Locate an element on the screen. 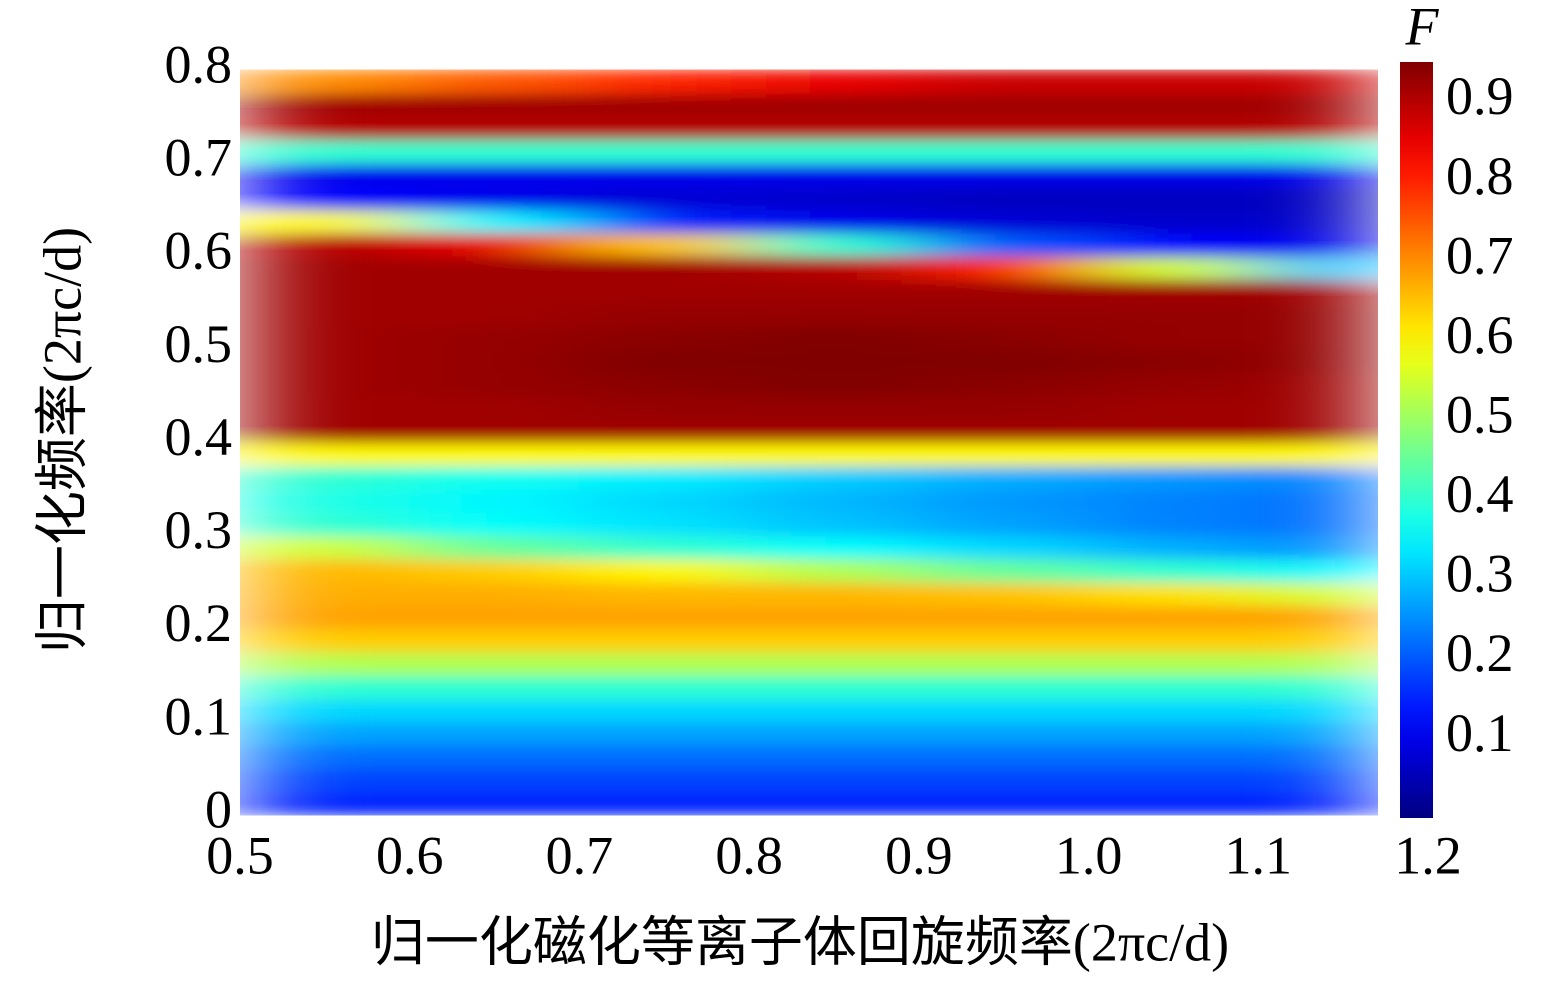  x-tick-label: 1.2 is located at coordinates (1428, 855).